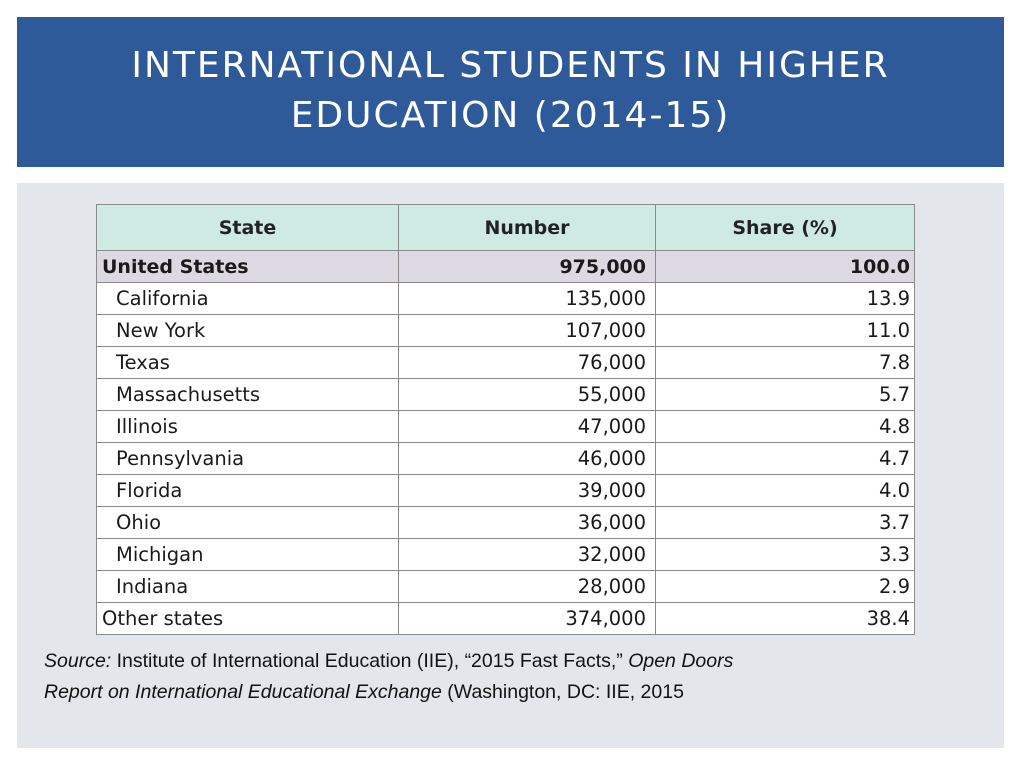 Image resolution: width=1024 pixels, height=768 pixels. I want to click on other-number: 374,000, so click(527, 618).